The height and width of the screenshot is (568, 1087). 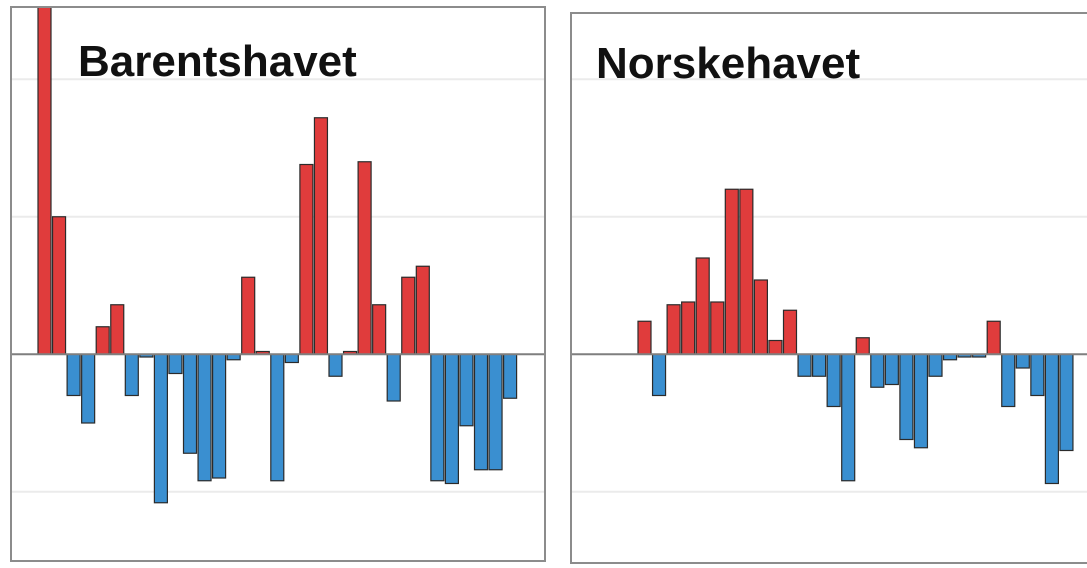 What do you see at coordinates (217, 61) in the screenshot?
I see `chart-title: Barentshavet` at bounding box center [217, 61].